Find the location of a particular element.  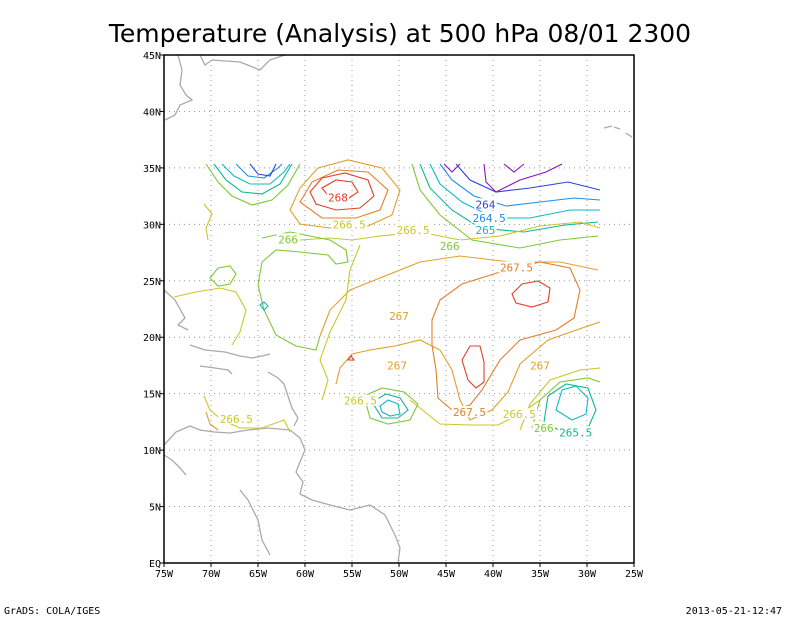

contour-label: 268 is located at coordinates (338, 197).